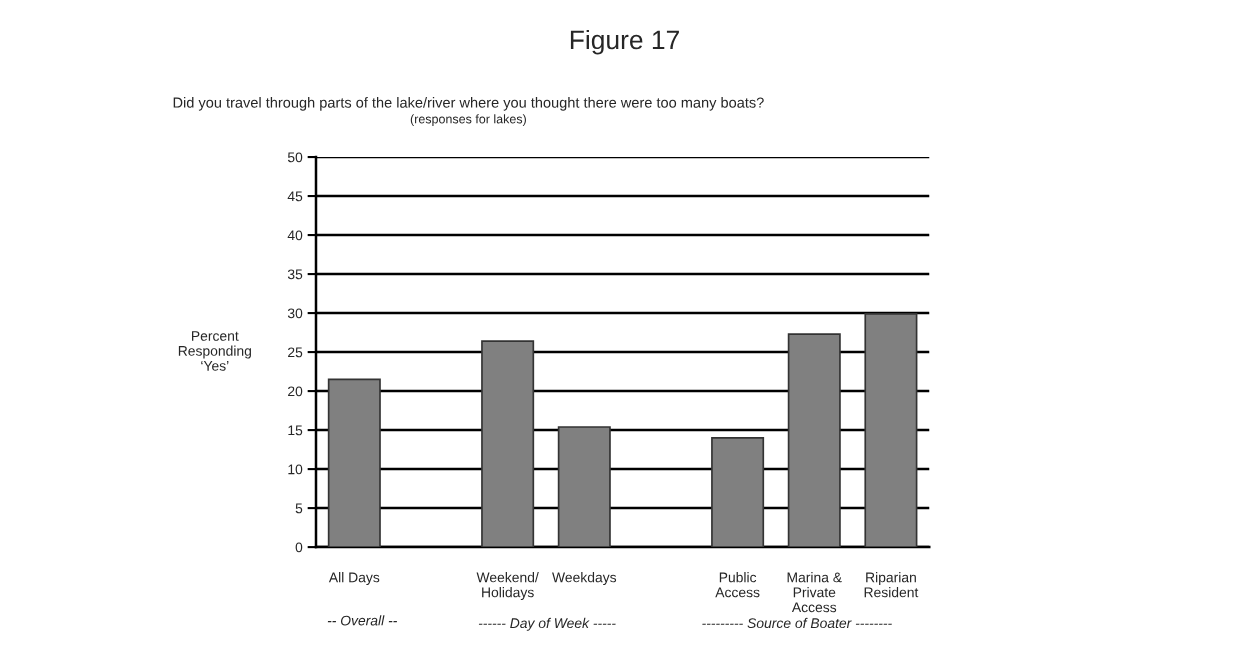 Image resolution: width=1249 pixels, height=649 pixels. What do you see at coordinates (295, 352) in the screenshot?
I see `y-tick-label: 25` at bounding box center [295, 352].